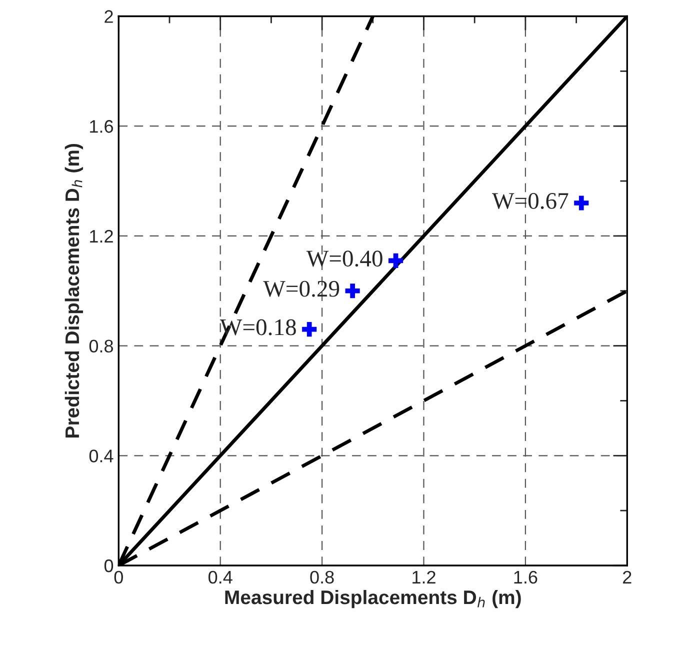 The image size is (678, 650). I want to click on y-tick-label: 0.4, so click(101, 456).